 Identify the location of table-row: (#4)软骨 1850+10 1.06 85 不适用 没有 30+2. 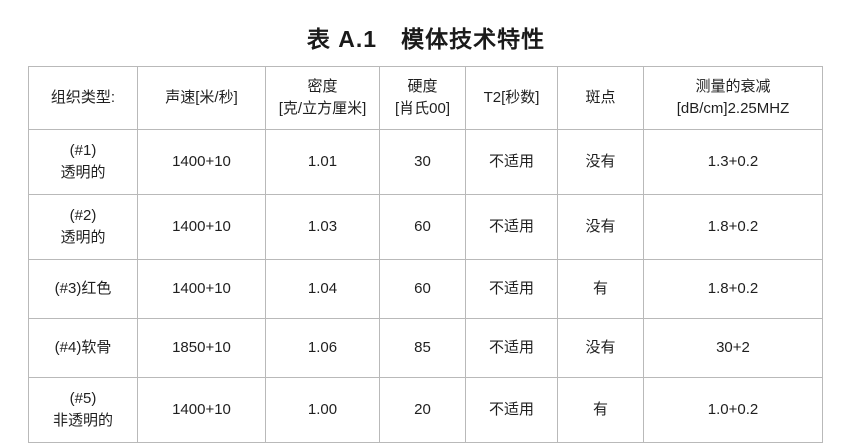
(425, 348).